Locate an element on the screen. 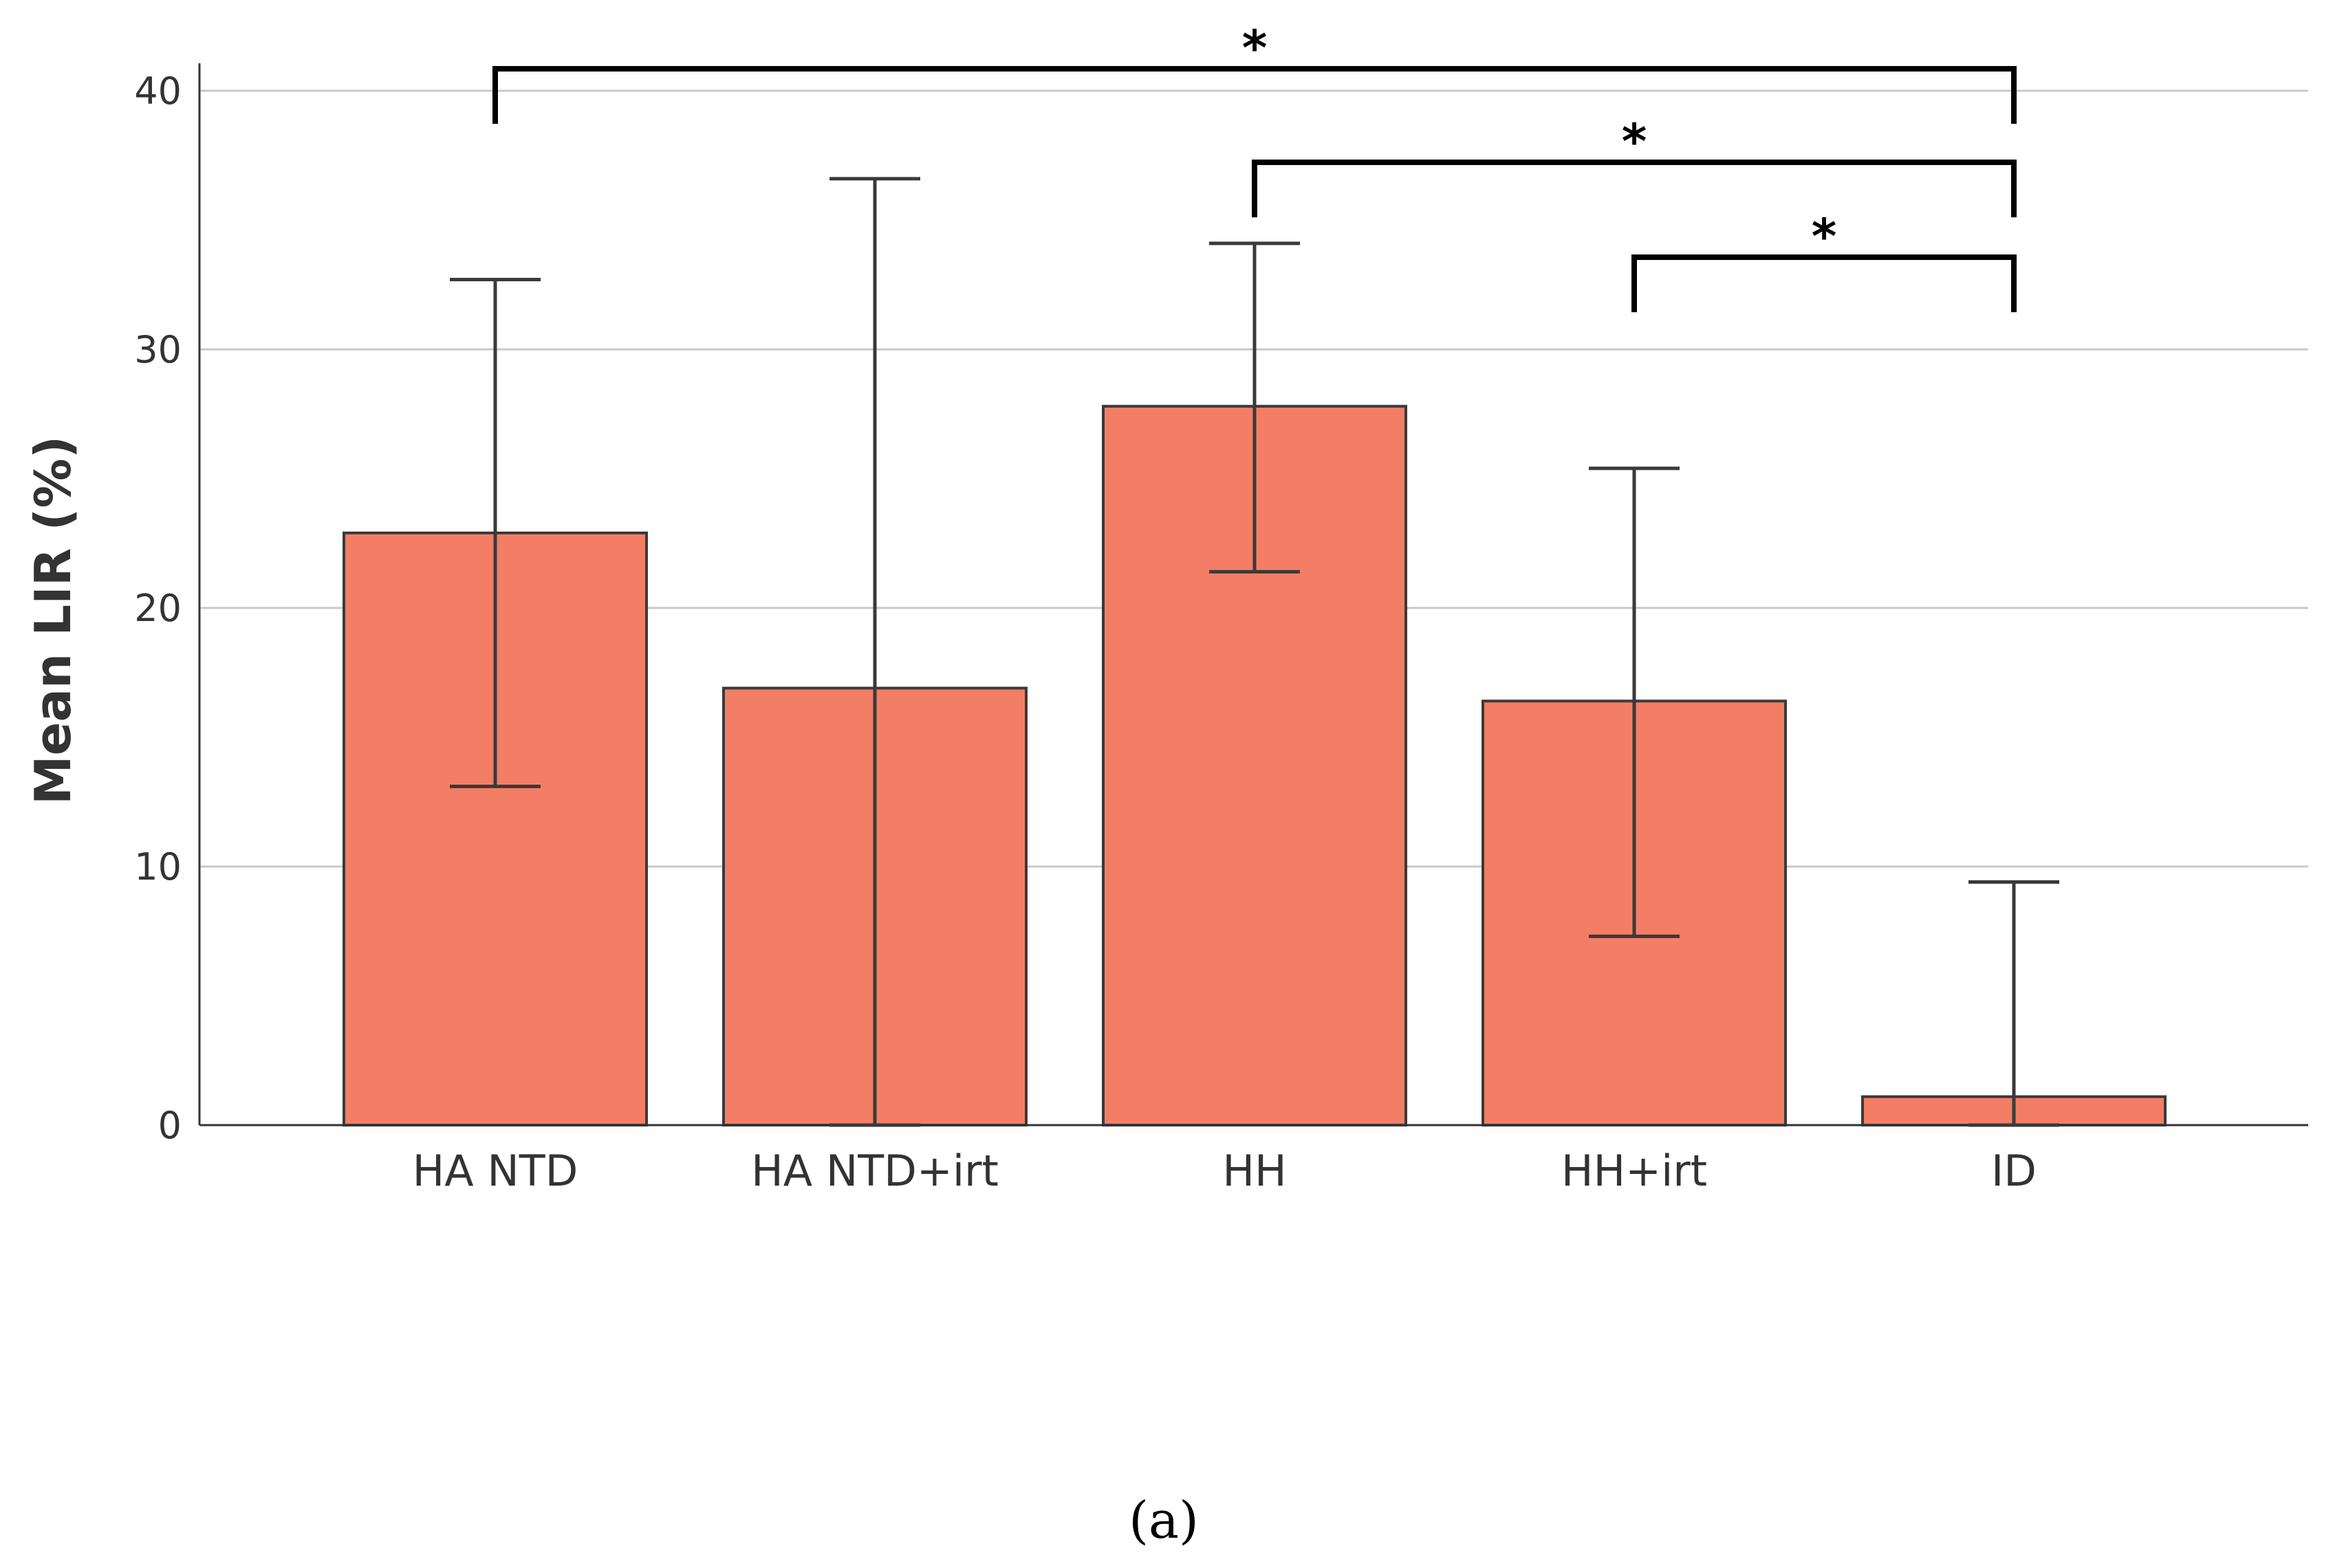  significance-bracket-1: * is located at coordinates (1634, 165).